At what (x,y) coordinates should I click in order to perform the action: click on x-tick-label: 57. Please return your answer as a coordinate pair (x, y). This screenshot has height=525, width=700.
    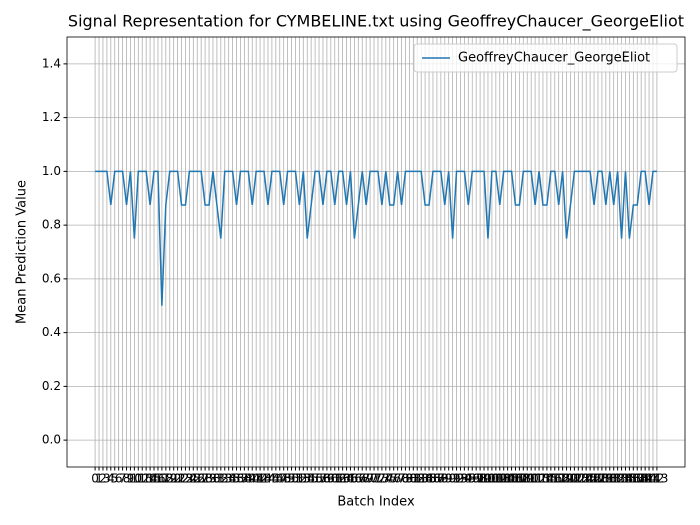
    Looking at the image, I should click on (318, 479).